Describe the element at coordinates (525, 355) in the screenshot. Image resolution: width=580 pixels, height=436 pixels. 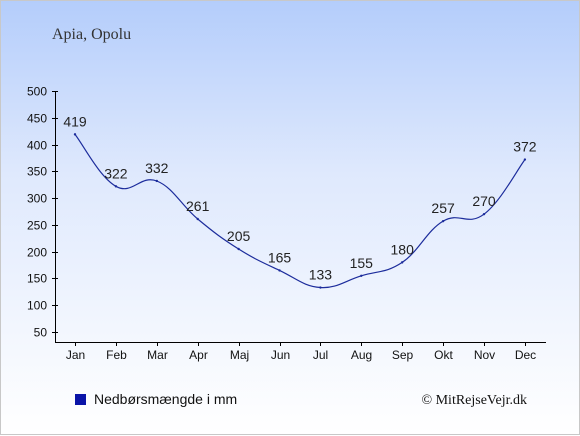
I see `x-tick-label: Dec` at that location.